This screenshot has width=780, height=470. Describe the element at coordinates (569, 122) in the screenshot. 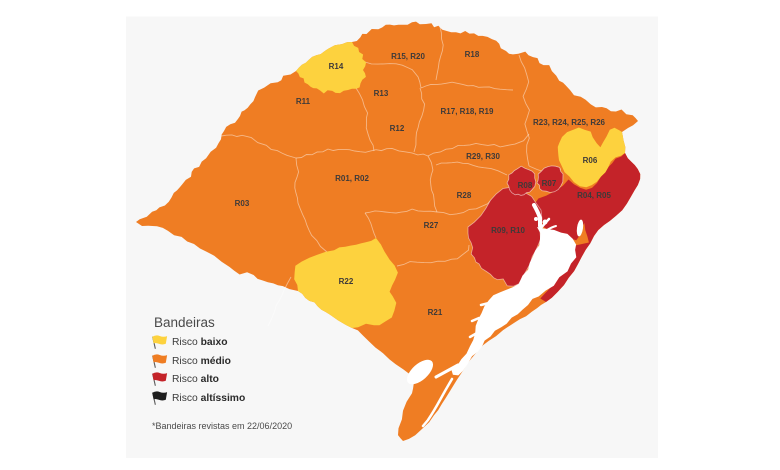

I see `svg-text: R23, R24, R25, R26` at that location.